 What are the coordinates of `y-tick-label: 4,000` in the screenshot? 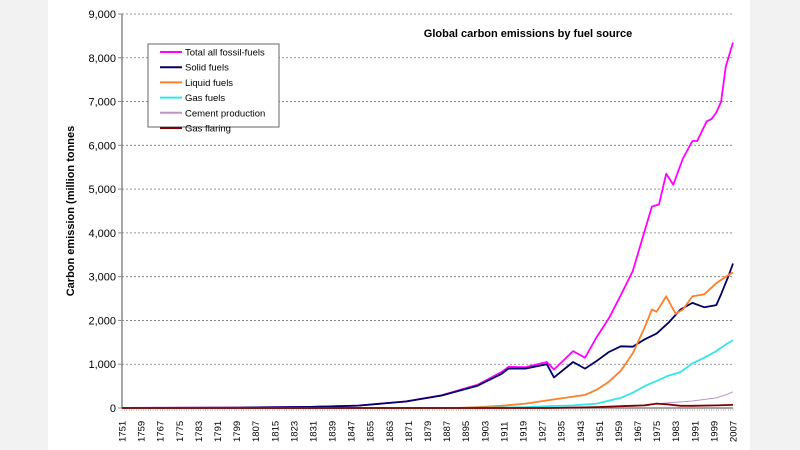 It's located at (102, 234).